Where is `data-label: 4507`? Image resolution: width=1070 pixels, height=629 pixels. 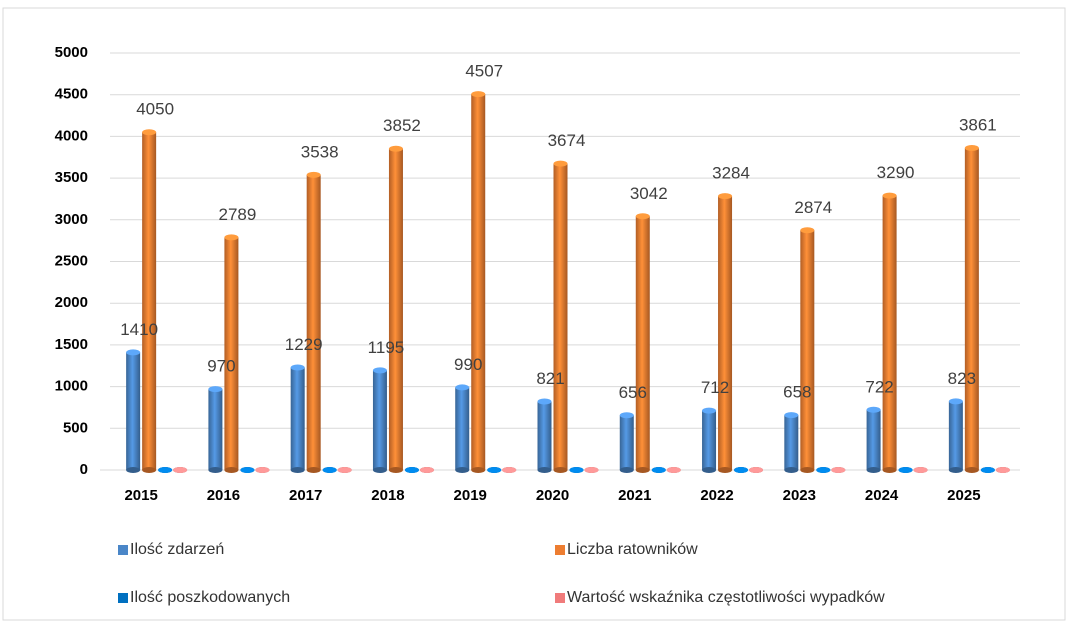
data-label: 4507 is located at coordinates (484, 71).